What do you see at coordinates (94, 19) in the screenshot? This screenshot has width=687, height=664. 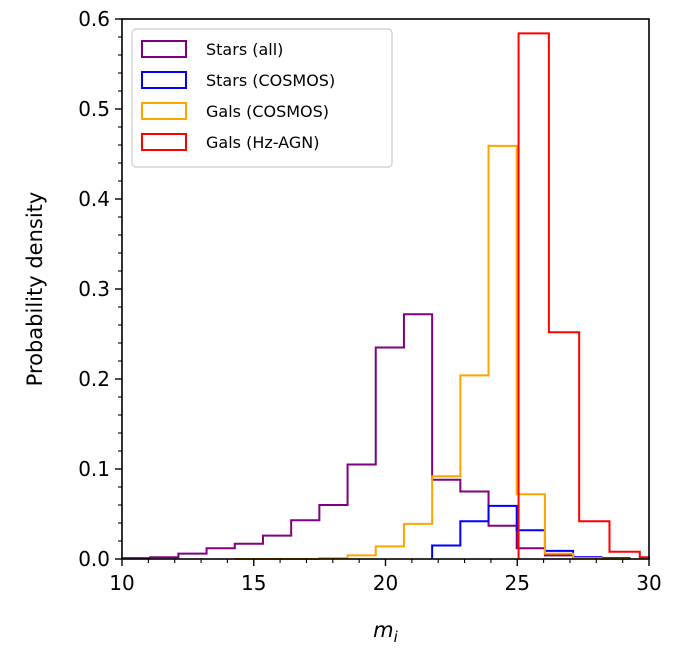 I see `y-tick-label: 0.6` at bounding box center [94, 19].